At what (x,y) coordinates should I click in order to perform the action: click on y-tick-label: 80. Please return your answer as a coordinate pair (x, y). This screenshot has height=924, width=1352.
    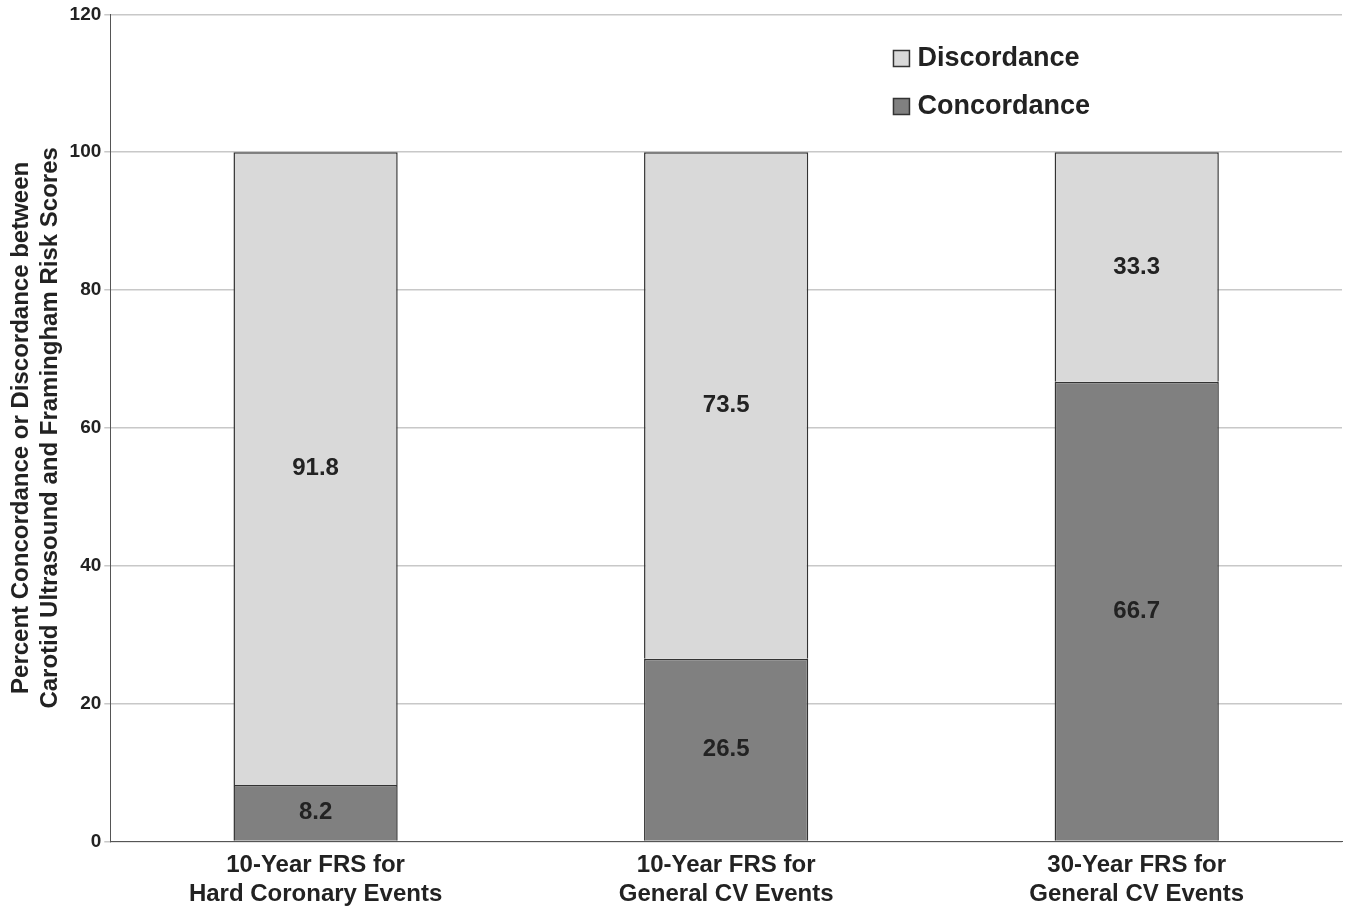
    Looking at the image, I should click on (91, 289).